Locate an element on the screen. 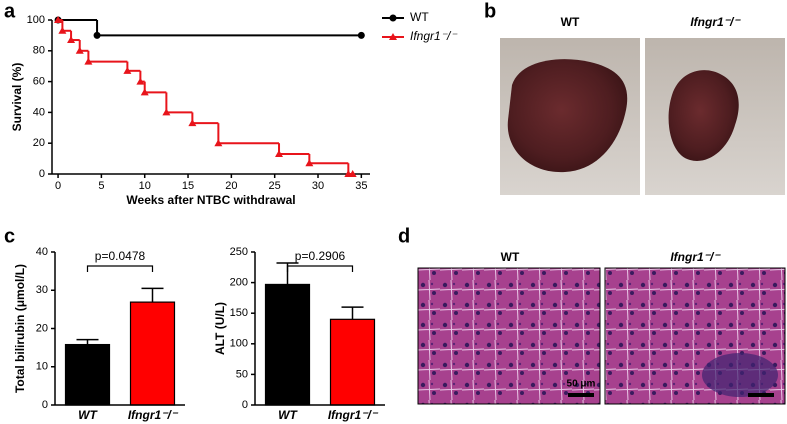 The height and width of the screenshot is (424, 787). x-tick-label: 15 is located at coordinates (188, 186).